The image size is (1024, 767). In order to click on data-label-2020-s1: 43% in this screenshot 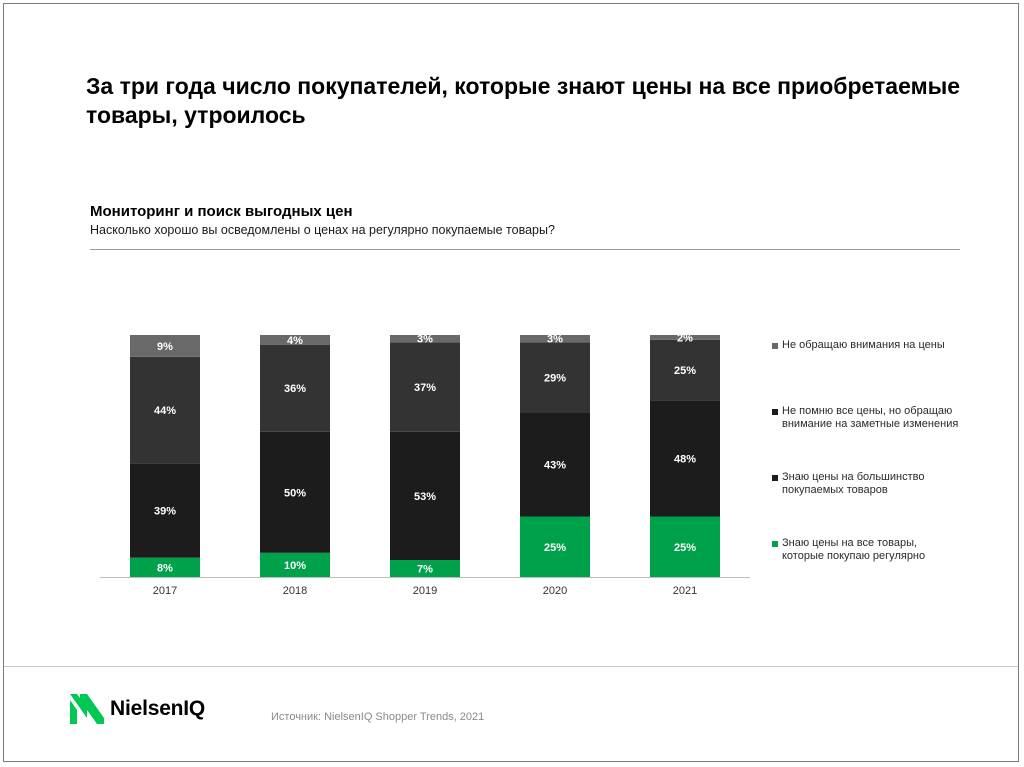, I will do `click(555, 465)`.